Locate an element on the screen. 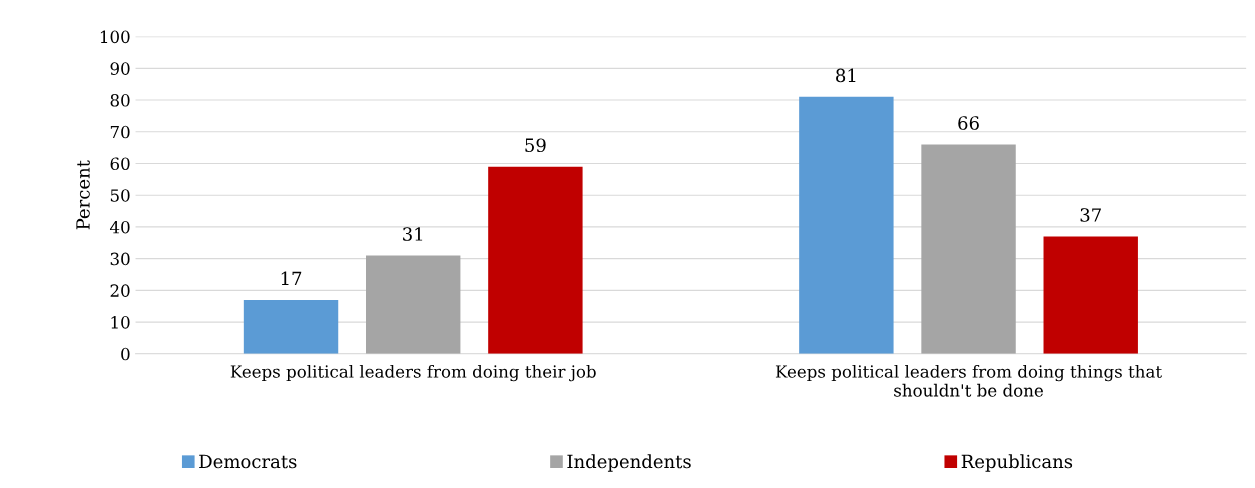 The width and height of the screenshot is (1255, 488). y-tick-label: 70 is located at coordinates (120, 132).